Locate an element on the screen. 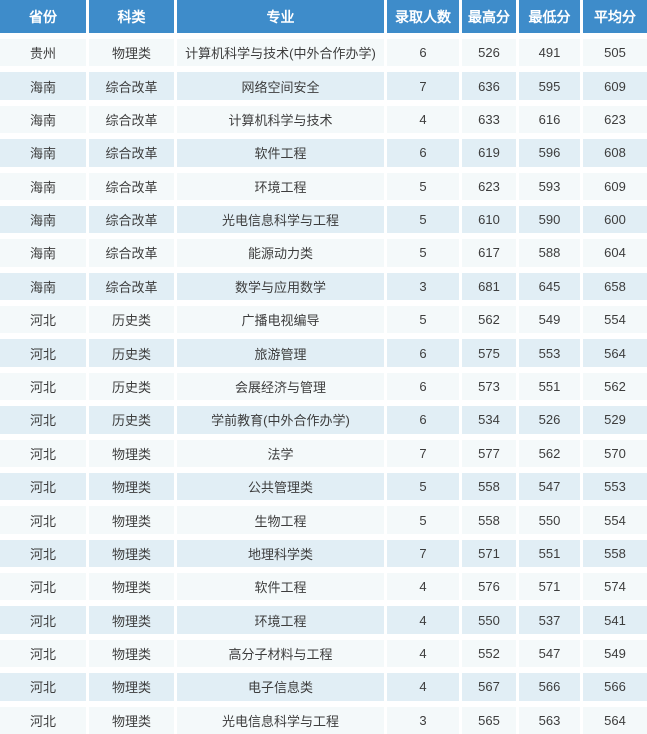 The image size is (647, 734). cell-avg-score: 570 is located at coordinates (615, 453).